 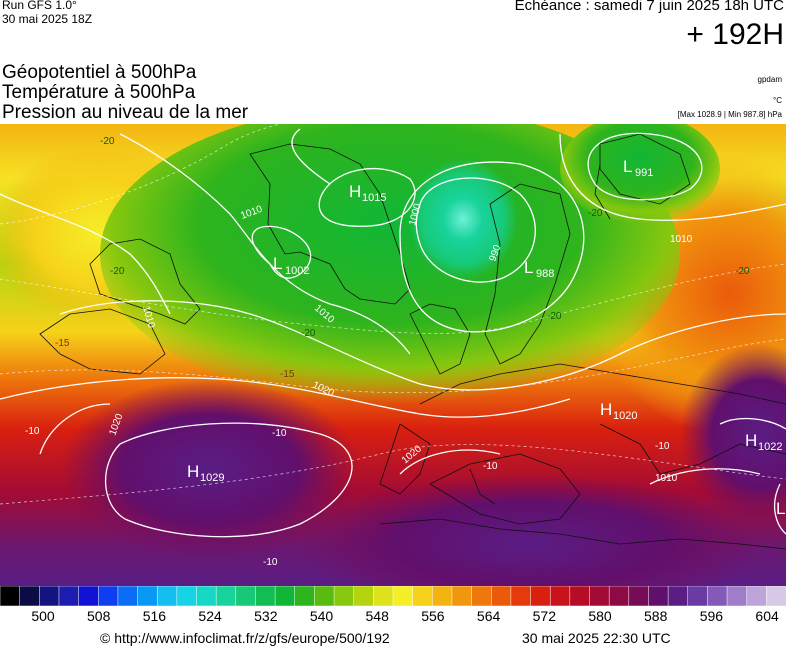 I want to click on run-info: Run GFS 1.0° 30 mai 2025 18Z, so click(x=47, y=13).